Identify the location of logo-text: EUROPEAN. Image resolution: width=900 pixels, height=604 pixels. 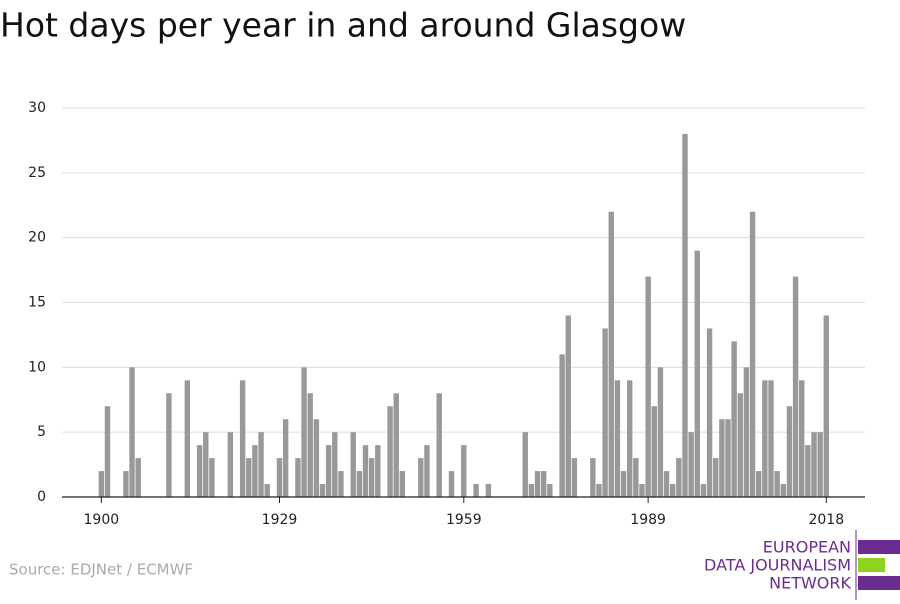
(807, 547).